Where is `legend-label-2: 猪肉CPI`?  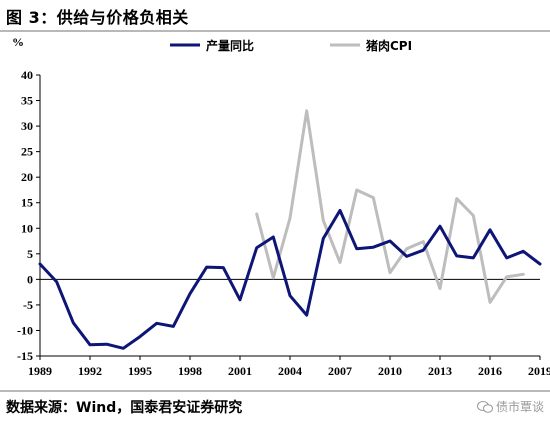
legend-label-2: 猪肉CPI is located at coordinates (388, 45).